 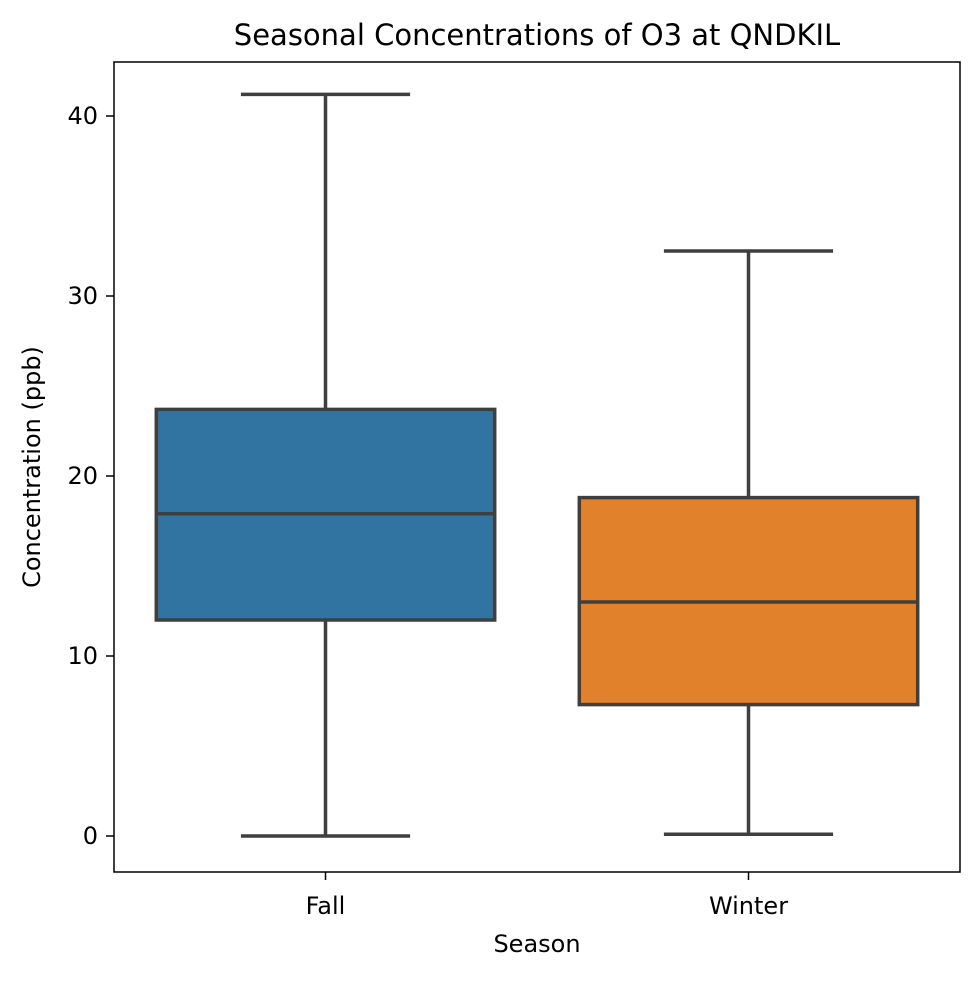 What do you see at coordinates (748, 906) in the screenshot?
I see `x-tick-label: Winter` at bounding box center [748, 906].